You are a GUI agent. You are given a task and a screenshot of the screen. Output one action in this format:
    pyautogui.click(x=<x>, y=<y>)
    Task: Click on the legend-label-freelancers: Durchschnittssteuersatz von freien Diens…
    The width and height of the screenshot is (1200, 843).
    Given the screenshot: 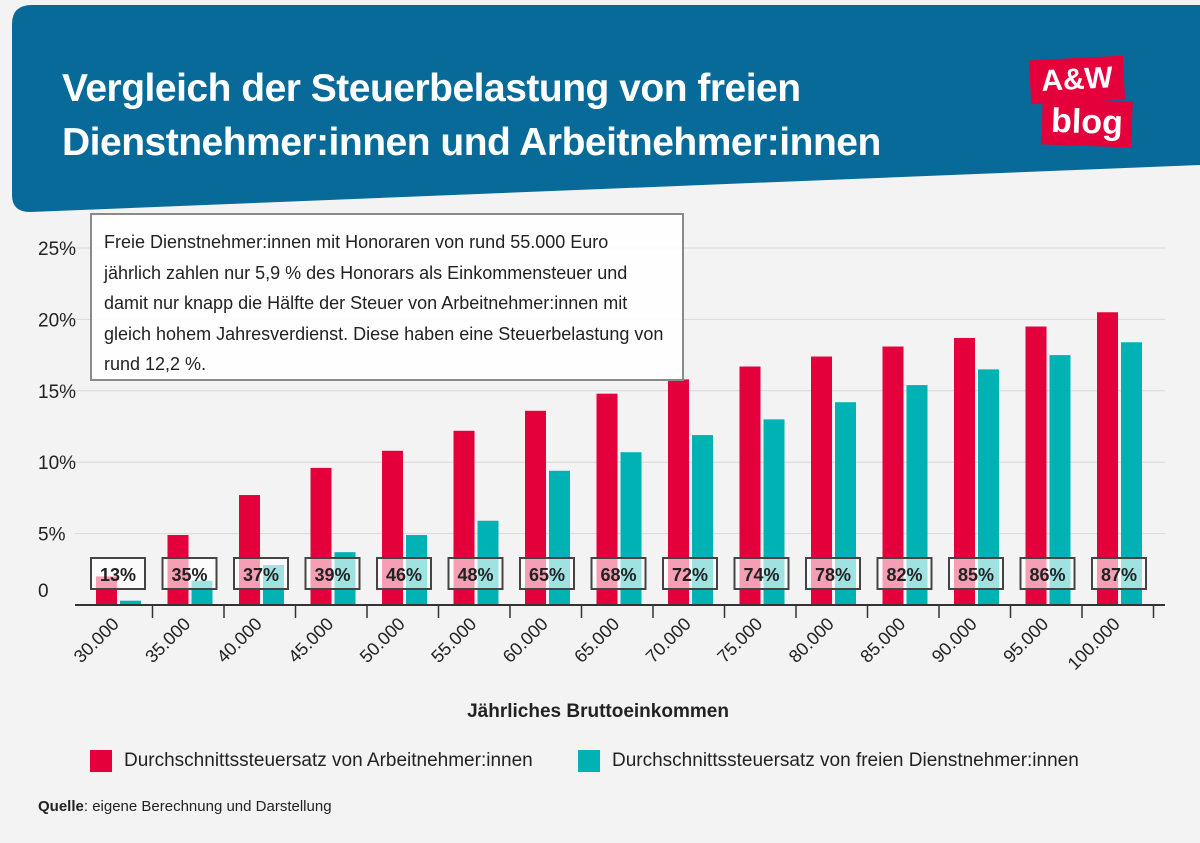 What is the action you would take?
    pyautogui.click(x=845, y=760)
    